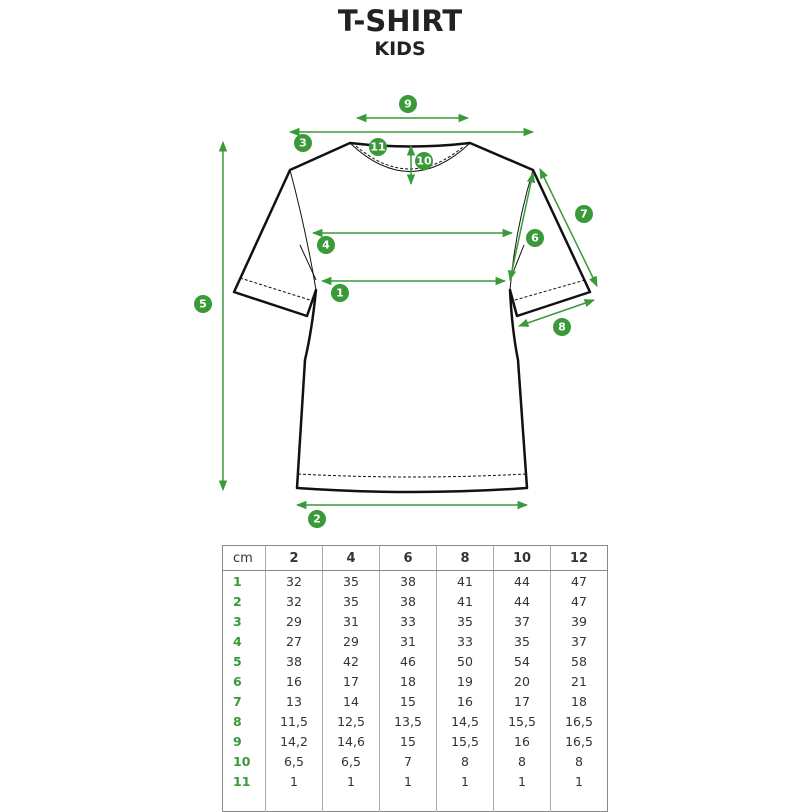 Image resolution: width=800 pixels, height=812 pixels. Describe the element at coordinates (579, 558) in the screenshot. I see `size-header: 12` at that location.